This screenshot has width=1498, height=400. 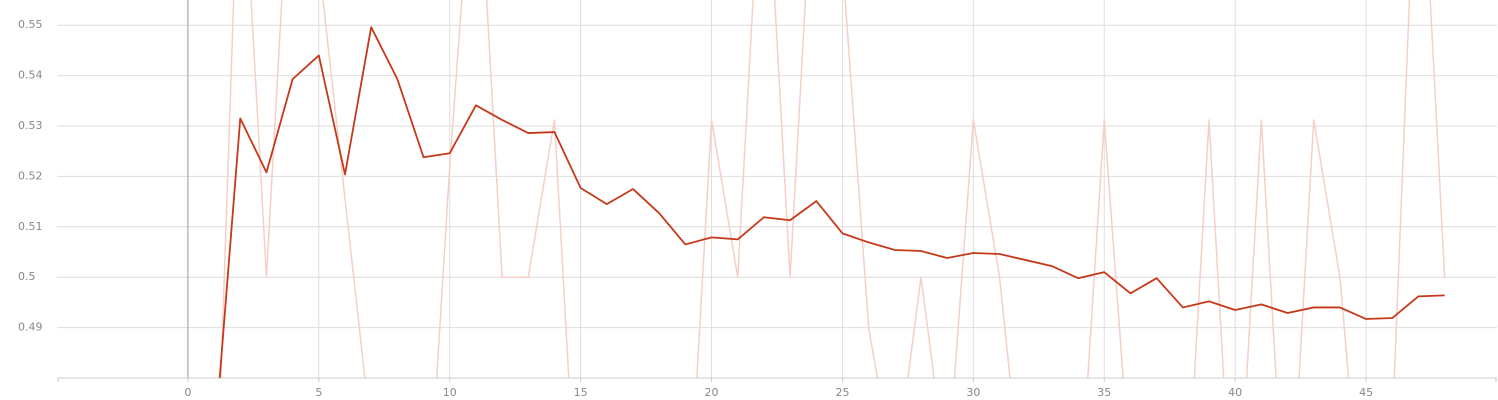 What do you see at coordinates (1104, 392) in the screenshot?
I see `x-tick-label: 35` at bounding box center [1104, 392].